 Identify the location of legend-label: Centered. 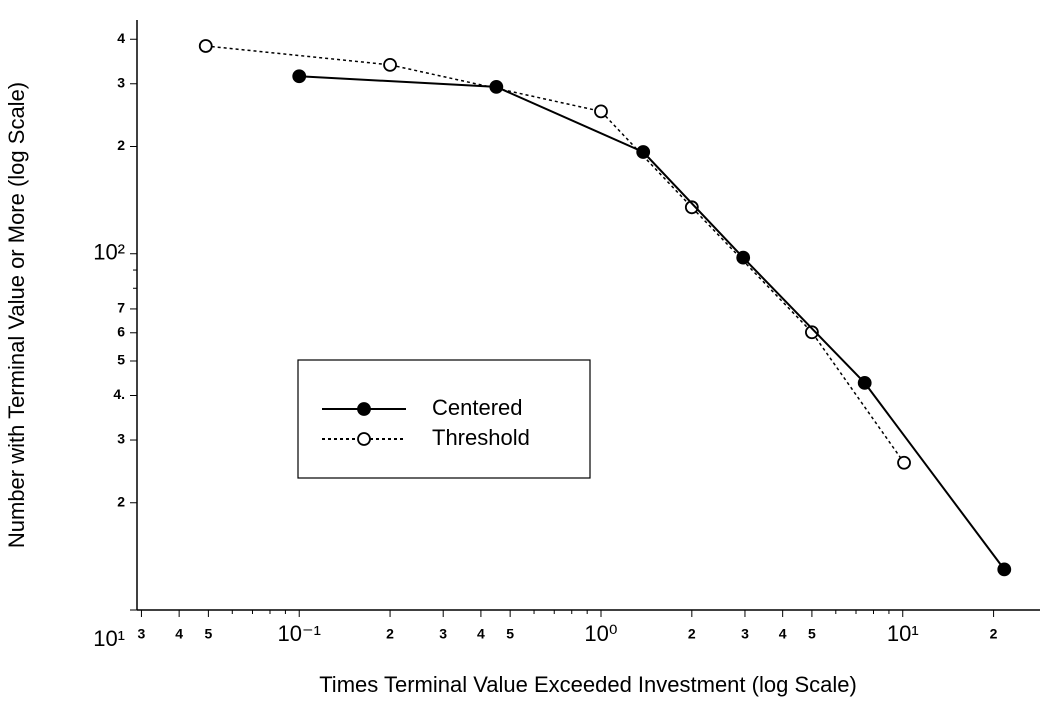
(477, 407).